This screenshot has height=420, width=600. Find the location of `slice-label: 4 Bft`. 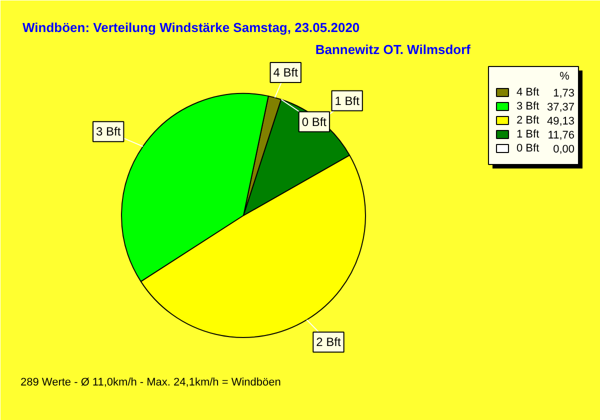

slice-label: 4 Bft is located at coordinates (286, 72).